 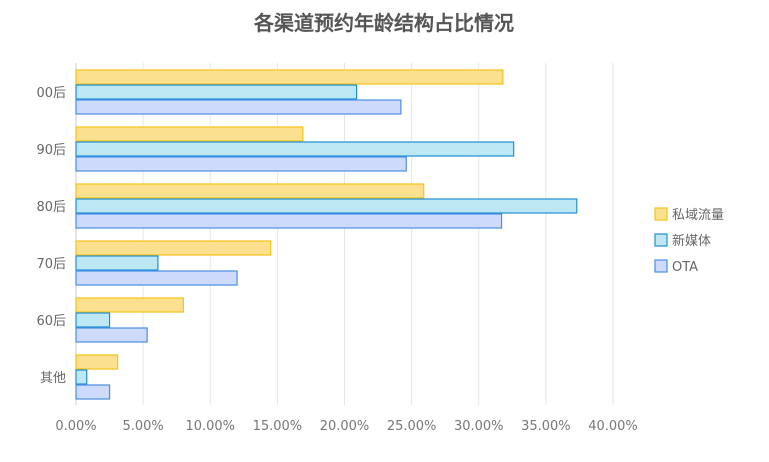 I want to click on x-tick-label: 0.00%, so click(x=75, y=426).